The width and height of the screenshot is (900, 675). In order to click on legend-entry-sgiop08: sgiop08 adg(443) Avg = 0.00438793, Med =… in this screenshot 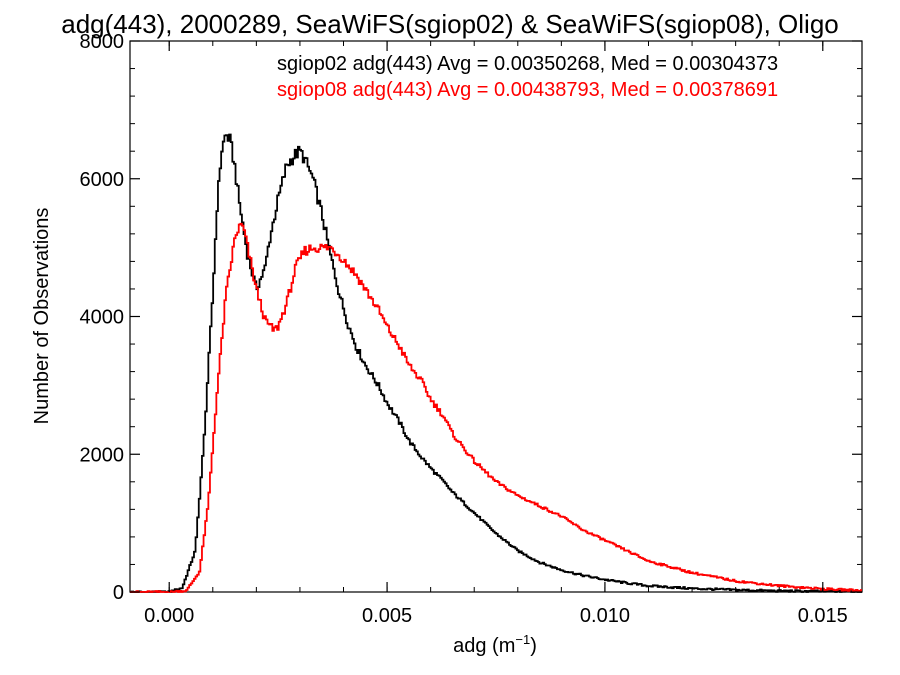, I will do `click(527, 90)`.